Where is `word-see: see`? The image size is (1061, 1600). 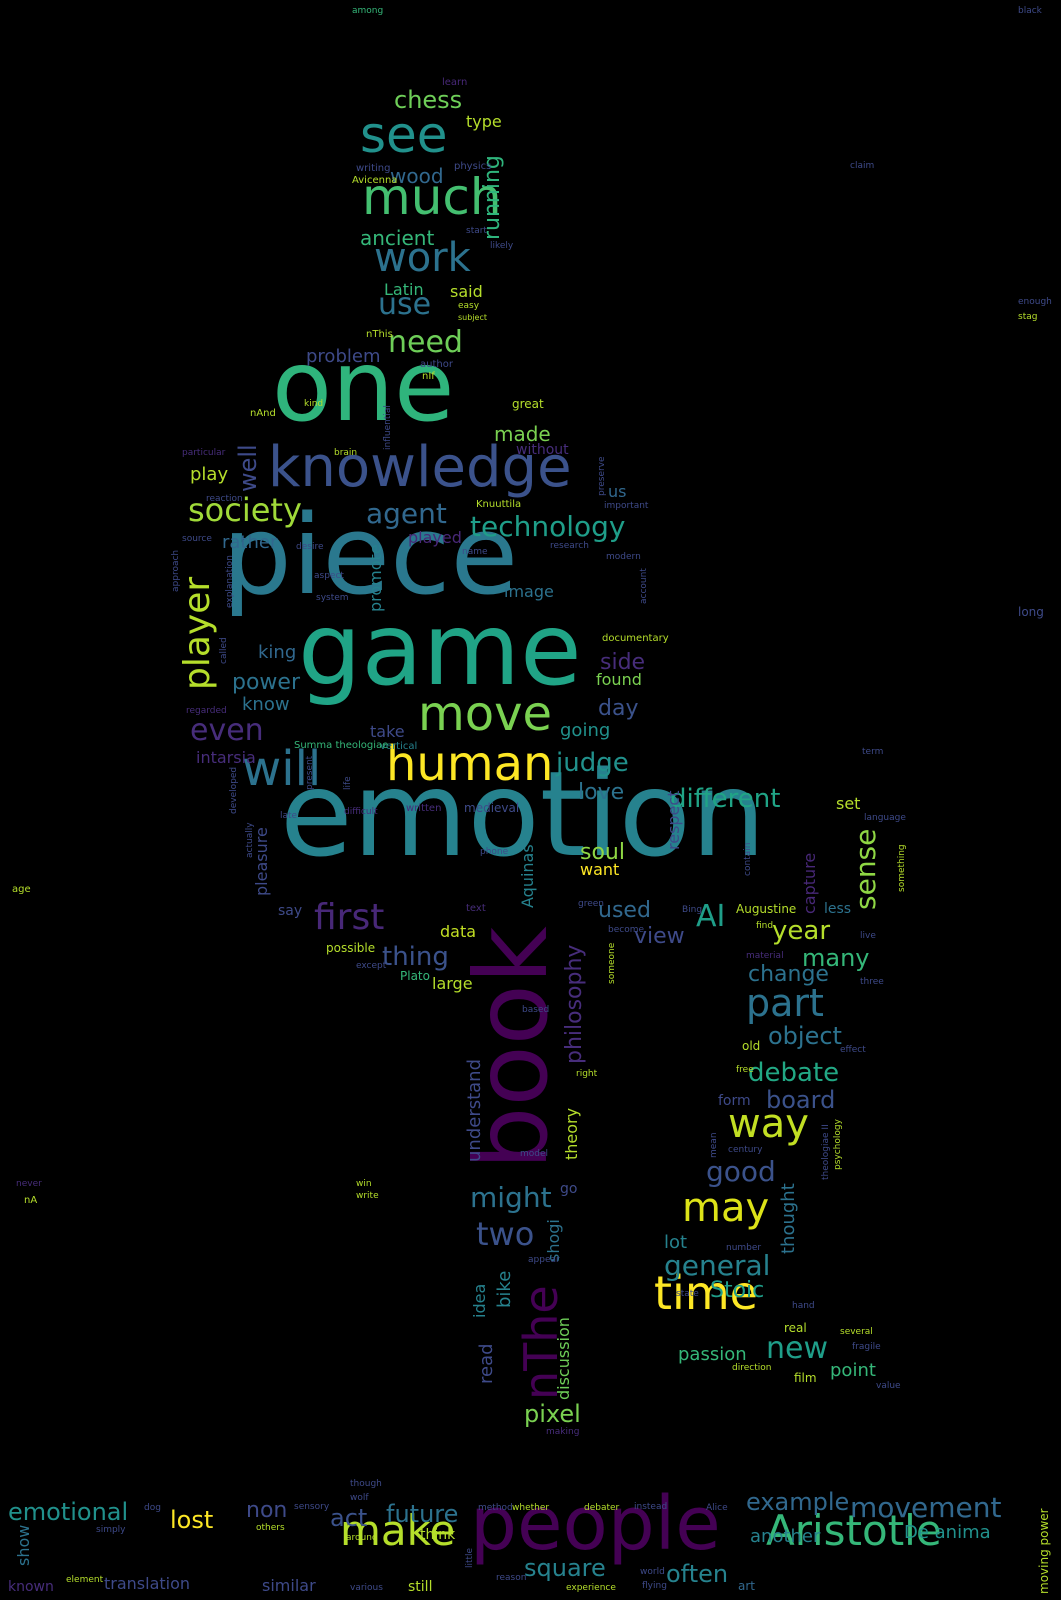 word-see: see is located at coordinates (404, 135).